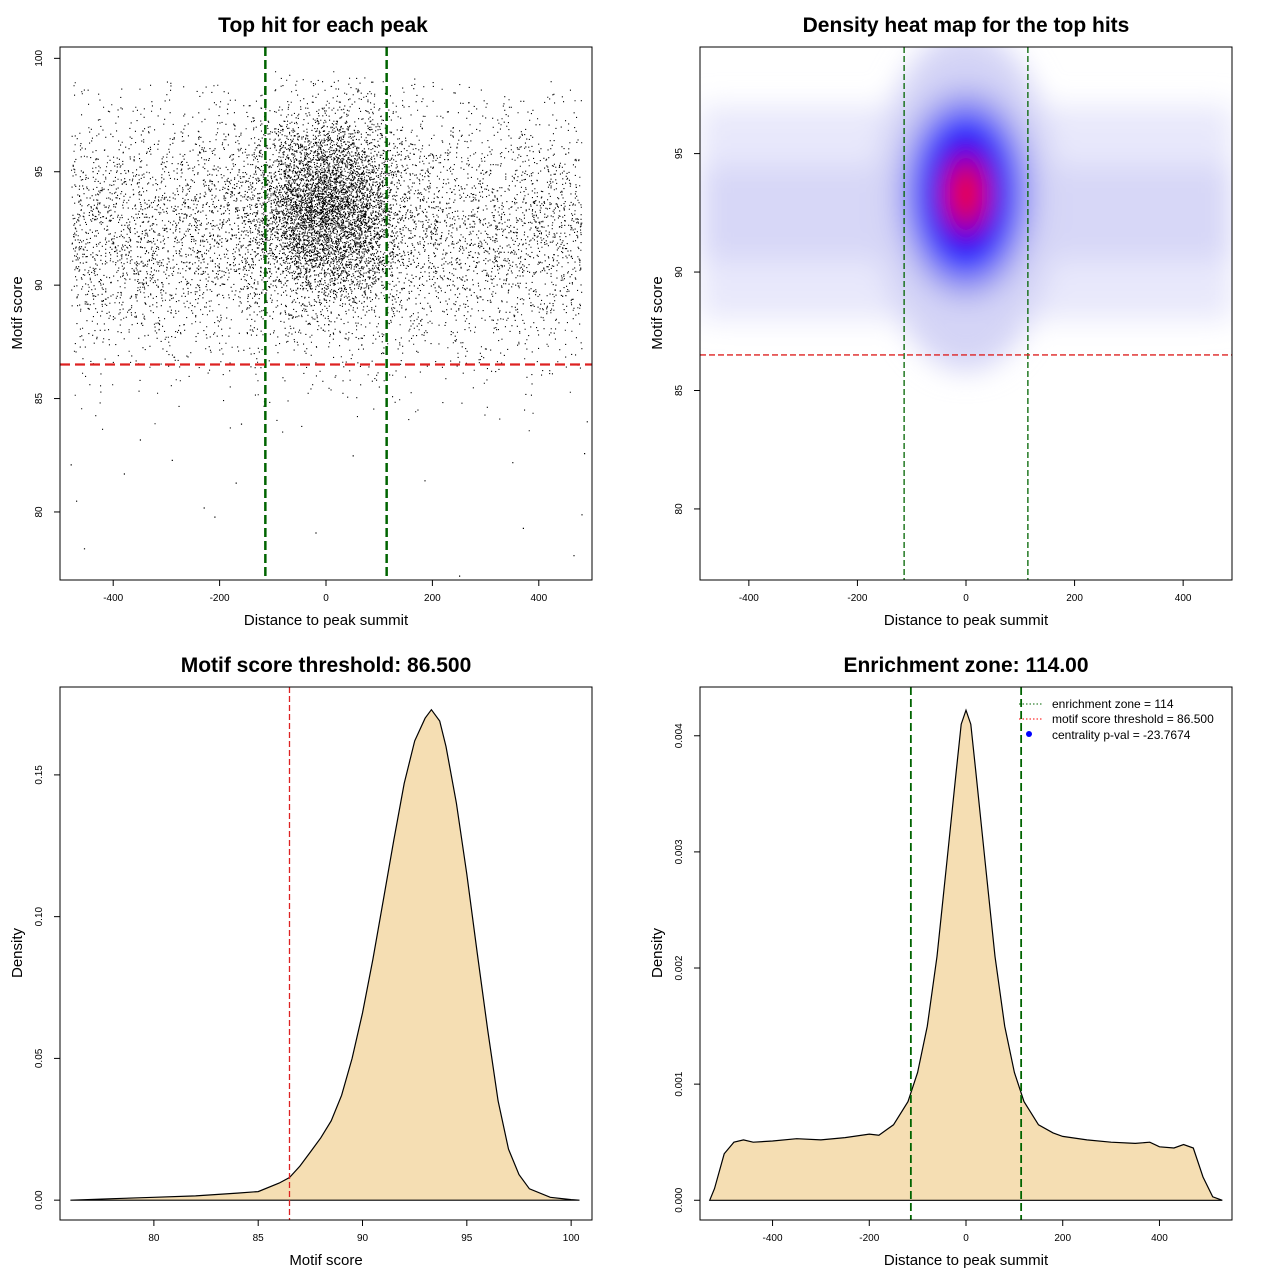 This screenshot has width=1280, height=1280. I want to click on y-tick-label: 0.002, so click(679, 967).